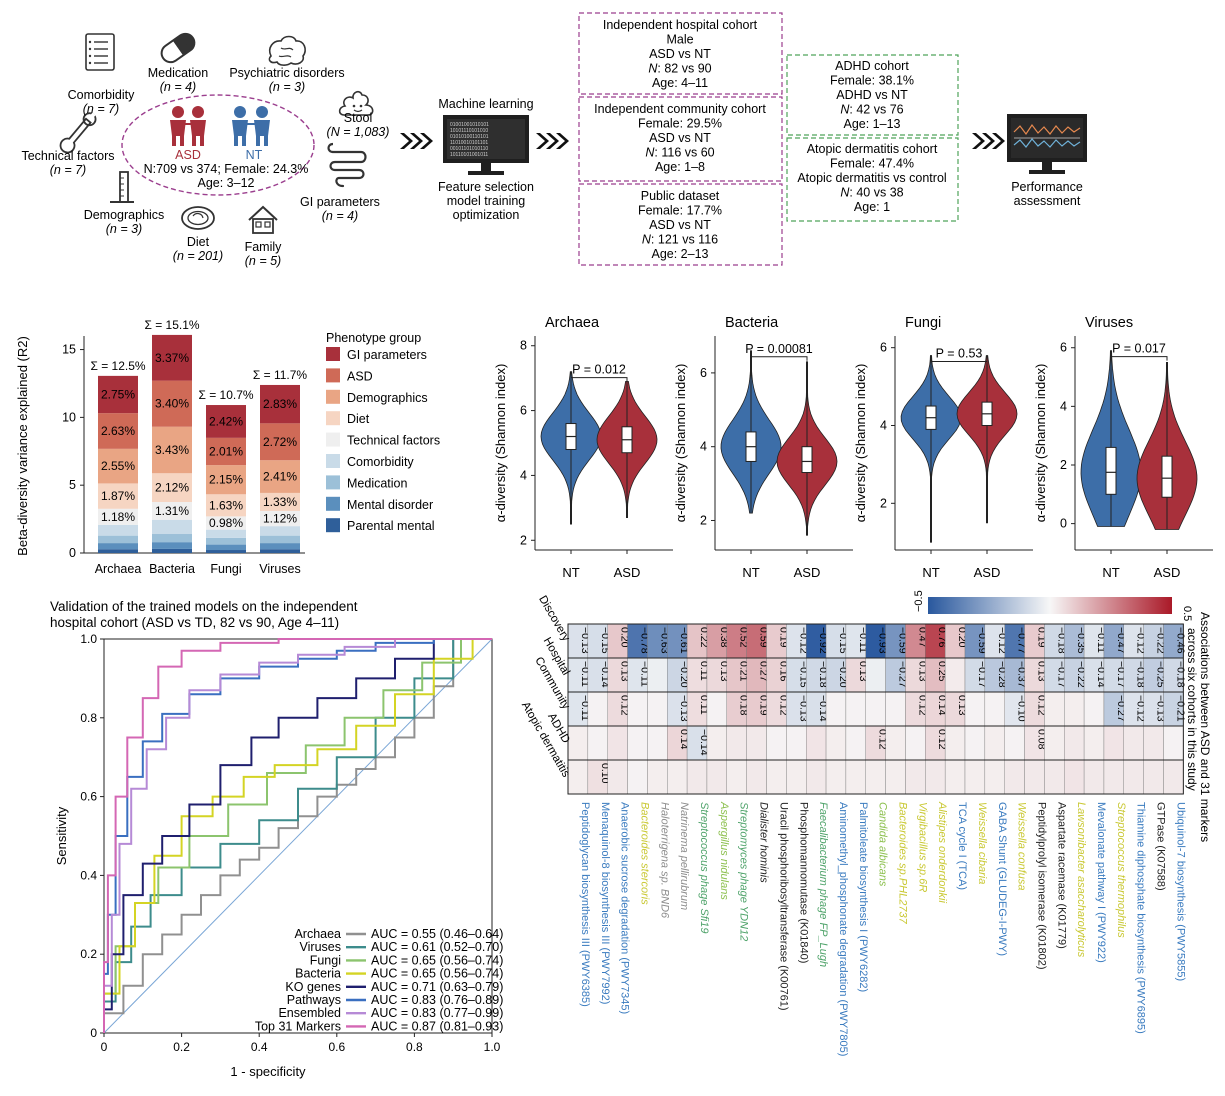  Describe the element at coordinates (883, 844) in the screenshot. I see `column-label: Candida albicans` at that location.